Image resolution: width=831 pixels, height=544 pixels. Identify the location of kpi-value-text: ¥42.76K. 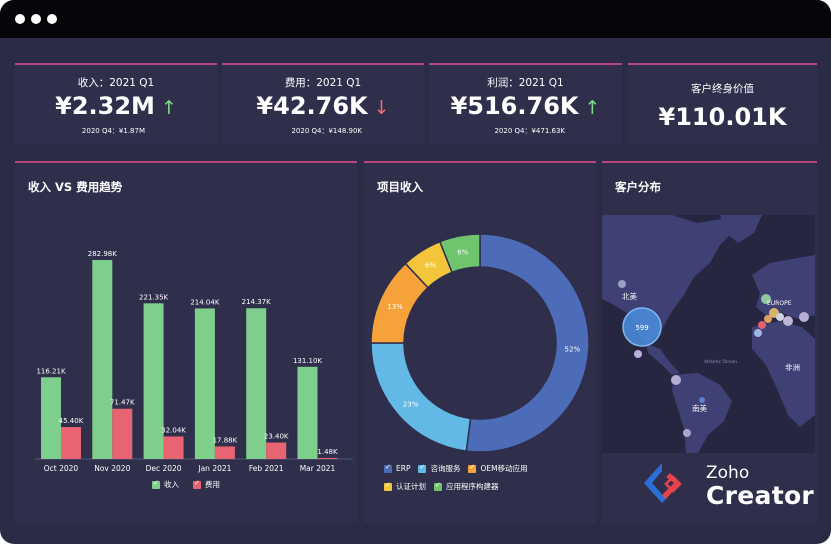
(312, 106).